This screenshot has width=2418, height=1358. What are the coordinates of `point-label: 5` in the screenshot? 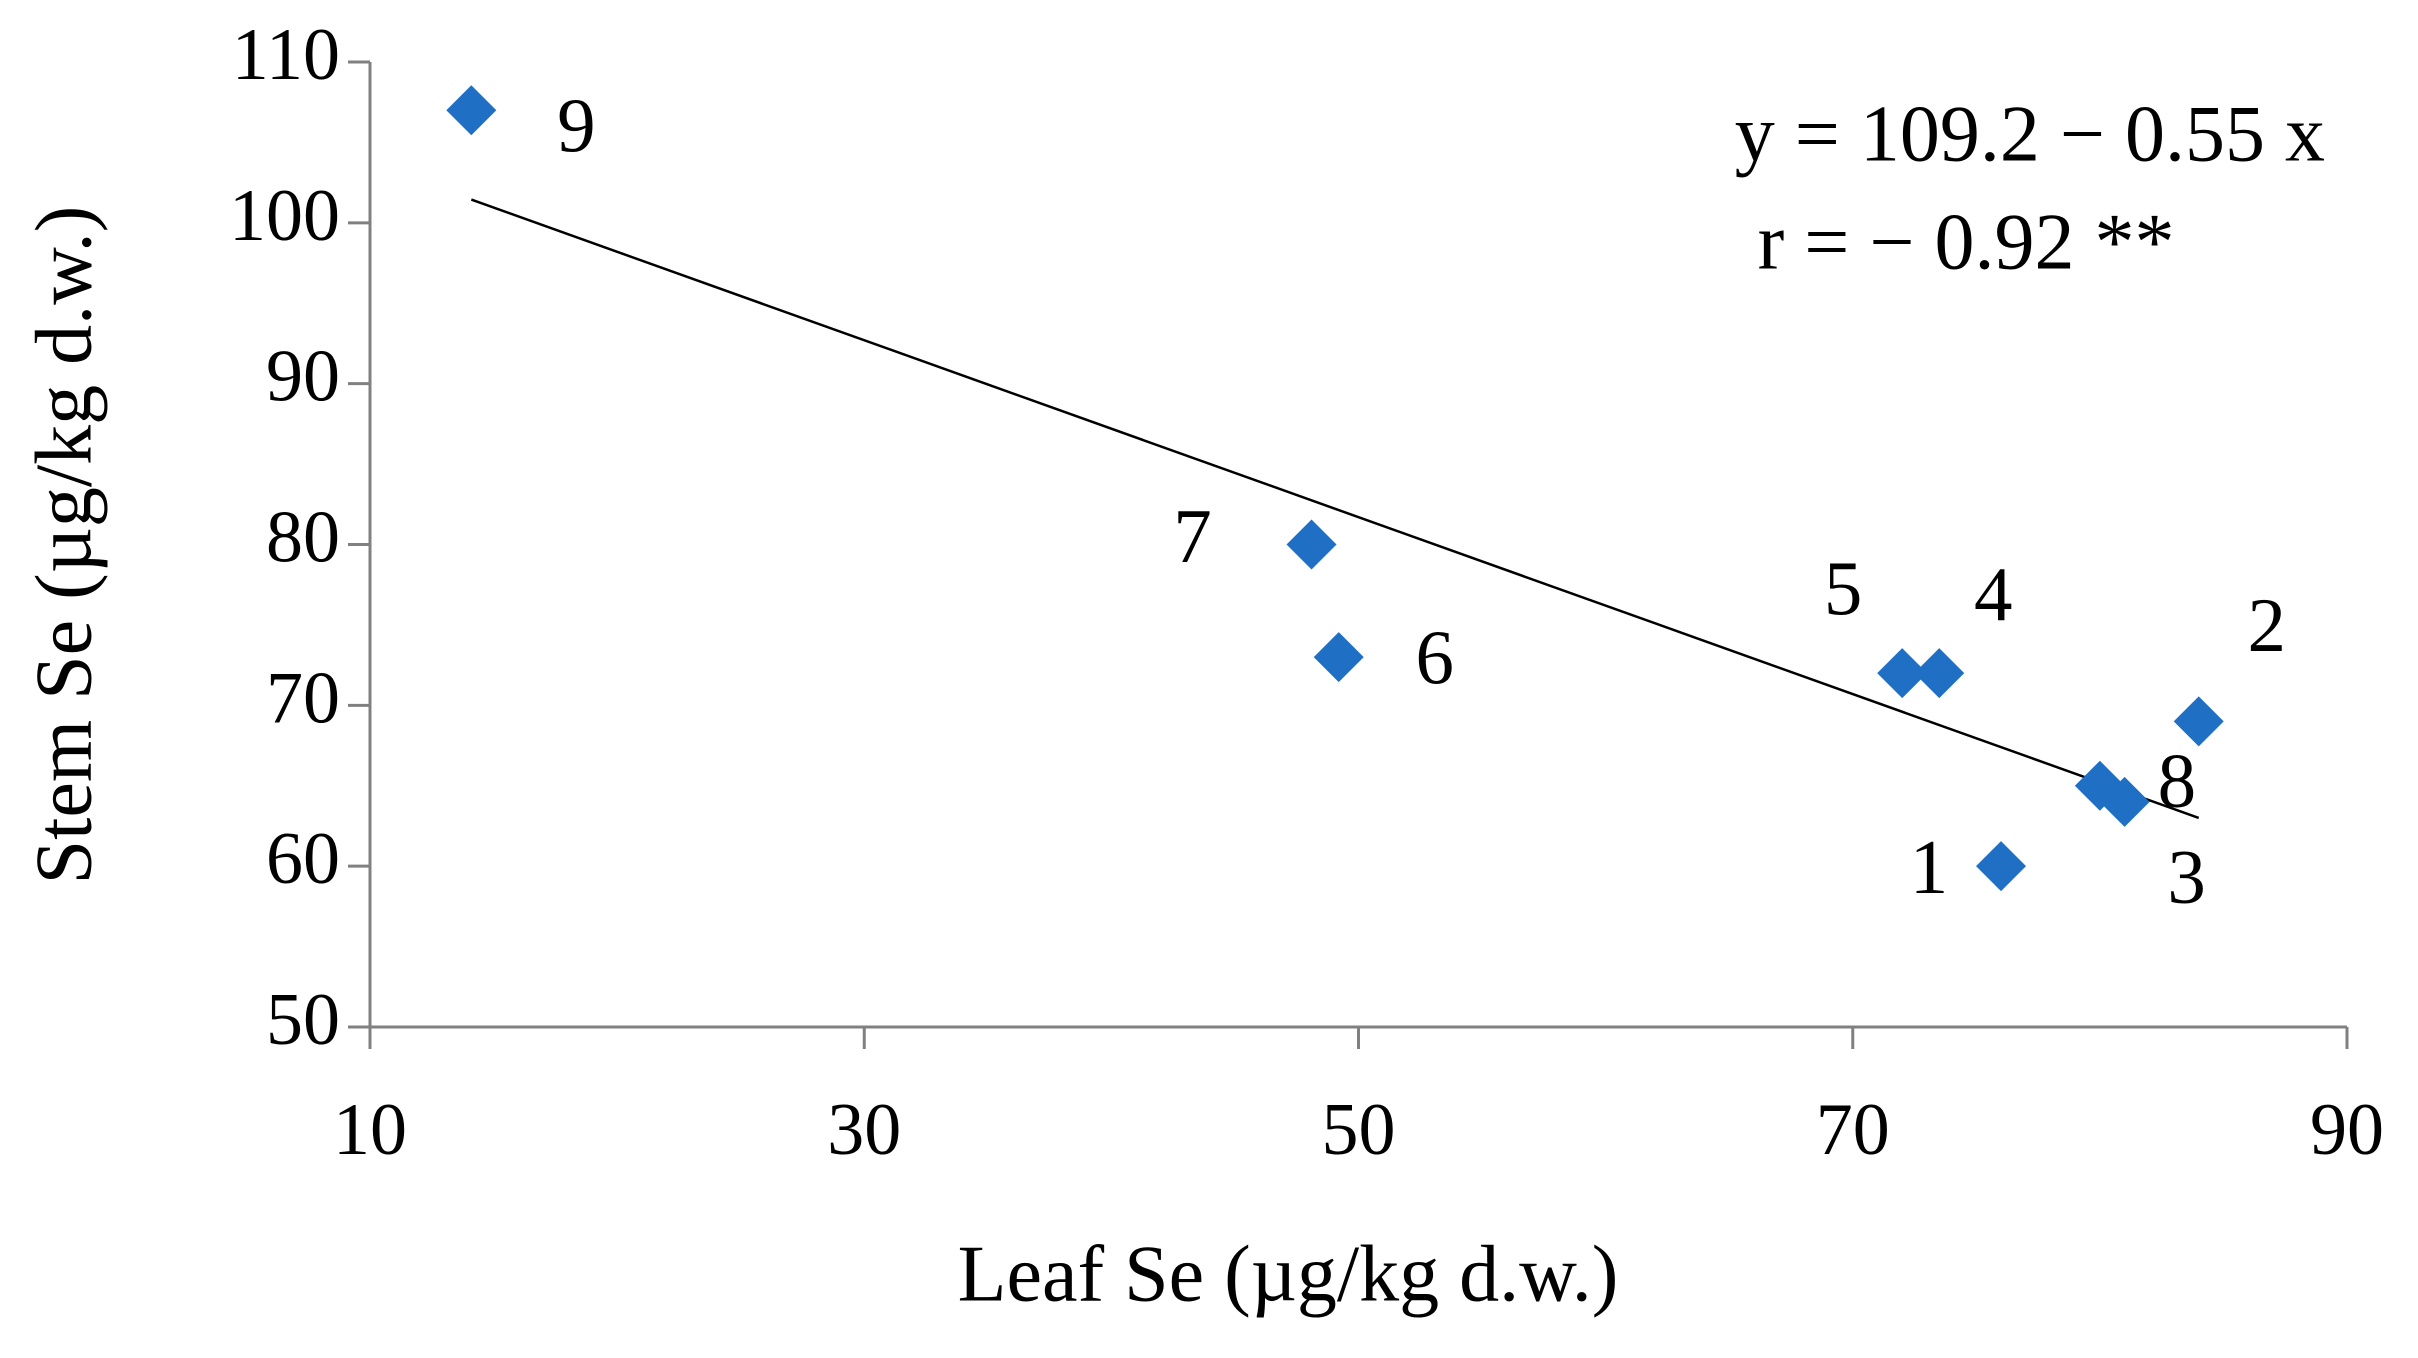 It's located at (1843, 588).